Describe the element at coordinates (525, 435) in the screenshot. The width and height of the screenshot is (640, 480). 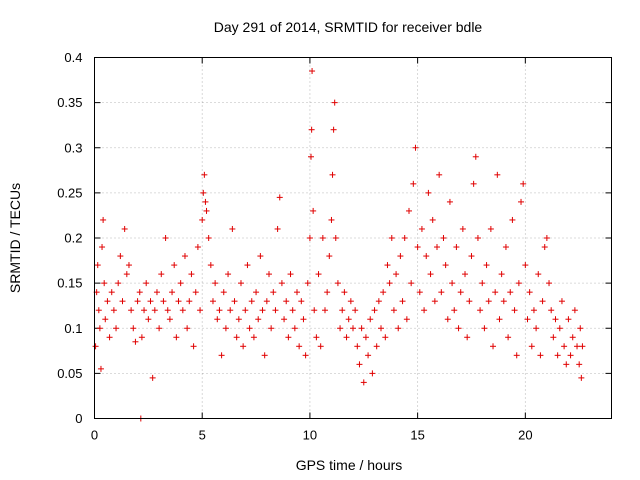
I see `x-tick-label: 20` at that location.